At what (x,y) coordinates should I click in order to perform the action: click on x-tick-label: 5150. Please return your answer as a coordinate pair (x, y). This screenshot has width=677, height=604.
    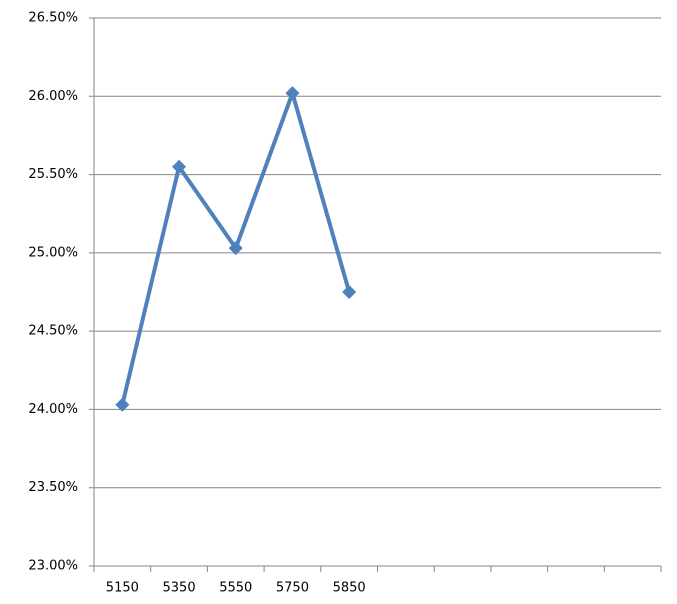
    Looking at the image, I should click on (122, 588).